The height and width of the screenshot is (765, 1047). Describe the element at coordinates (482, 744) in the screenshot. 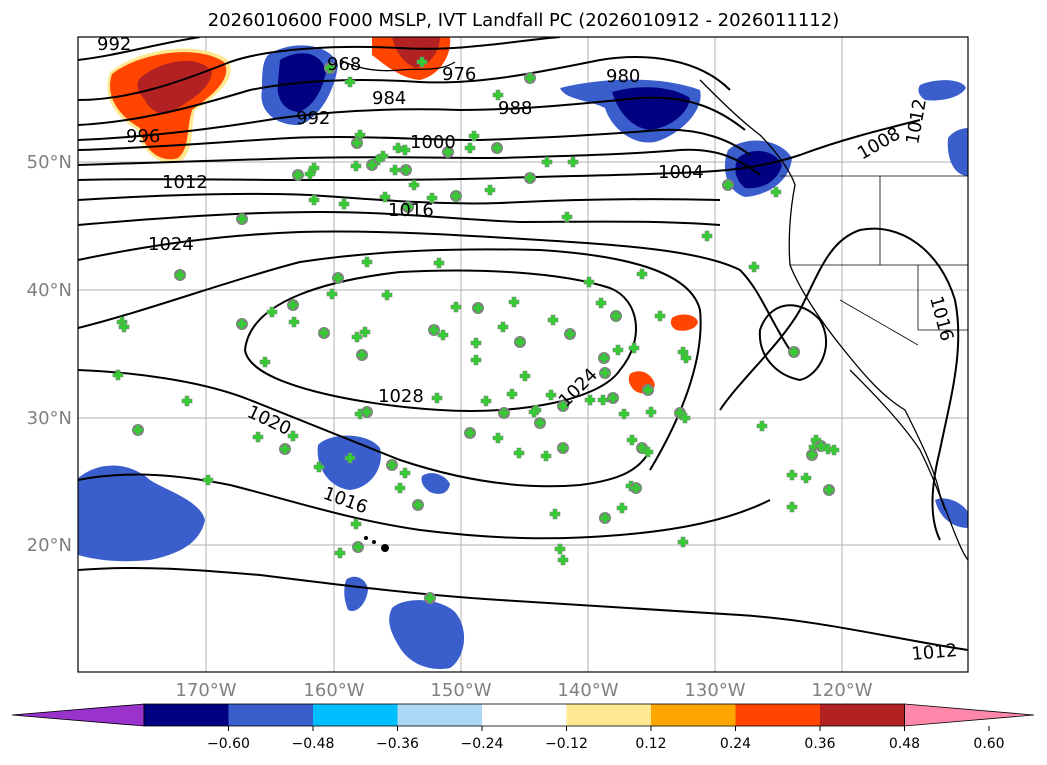

I see `colorbar-tick-label: −0.24` at that location.